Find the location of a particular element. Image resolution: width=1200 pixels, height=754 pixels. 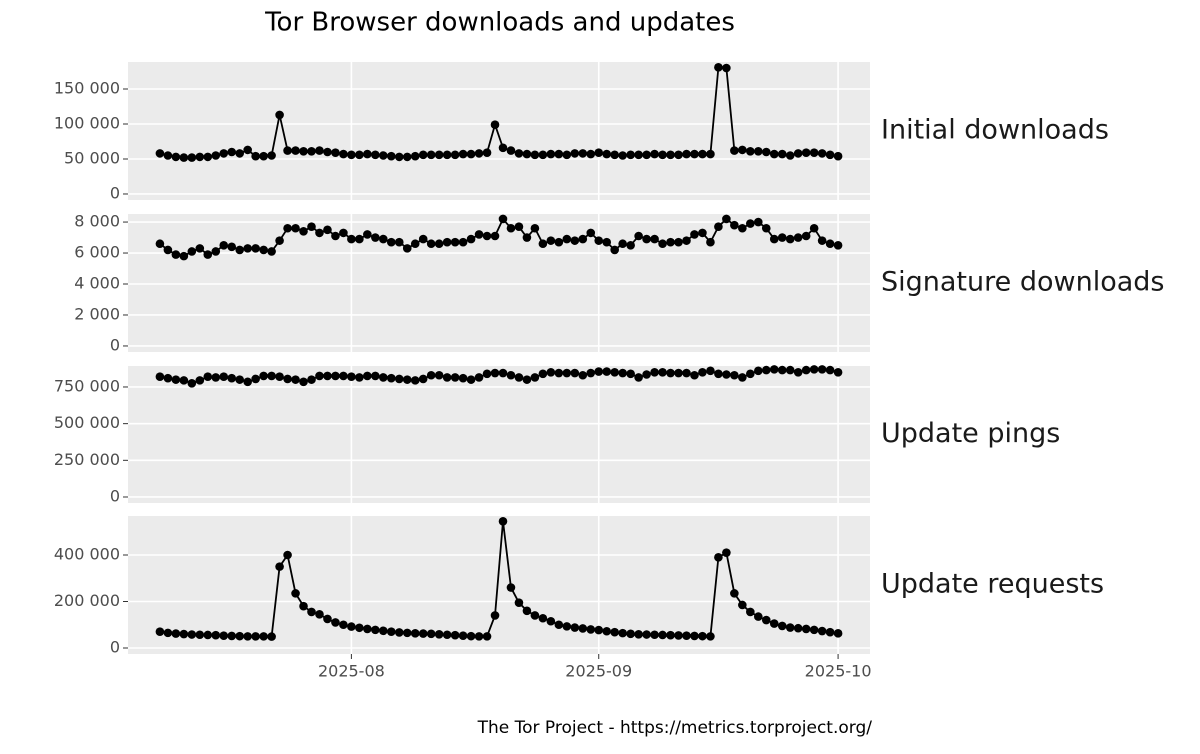

y-tick-label: 50 000 is located at coordinates (92, 157).